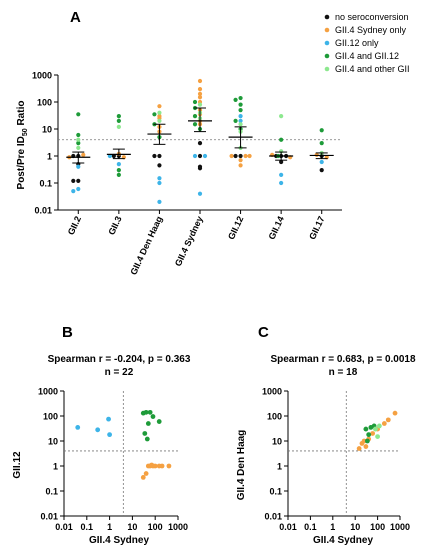 This screenshot has width=436, height=550. Describe the element at coordinates (355, 527) in the screenshot. I see `x-tick-label: 10` at that location.